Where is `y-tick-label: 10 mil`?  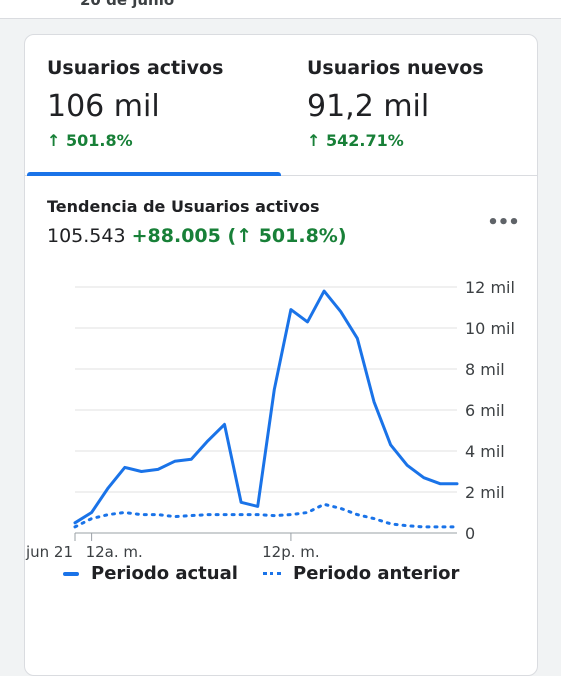
y-tick-label: 10 mil is located at coordinates (490, 328).